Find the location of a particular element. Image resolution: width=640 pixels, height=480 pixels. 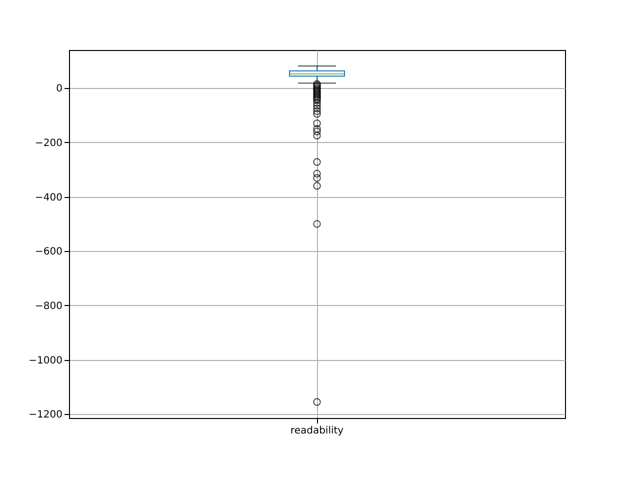

y-tick-label: −200 is located at coordinates (48, 143).